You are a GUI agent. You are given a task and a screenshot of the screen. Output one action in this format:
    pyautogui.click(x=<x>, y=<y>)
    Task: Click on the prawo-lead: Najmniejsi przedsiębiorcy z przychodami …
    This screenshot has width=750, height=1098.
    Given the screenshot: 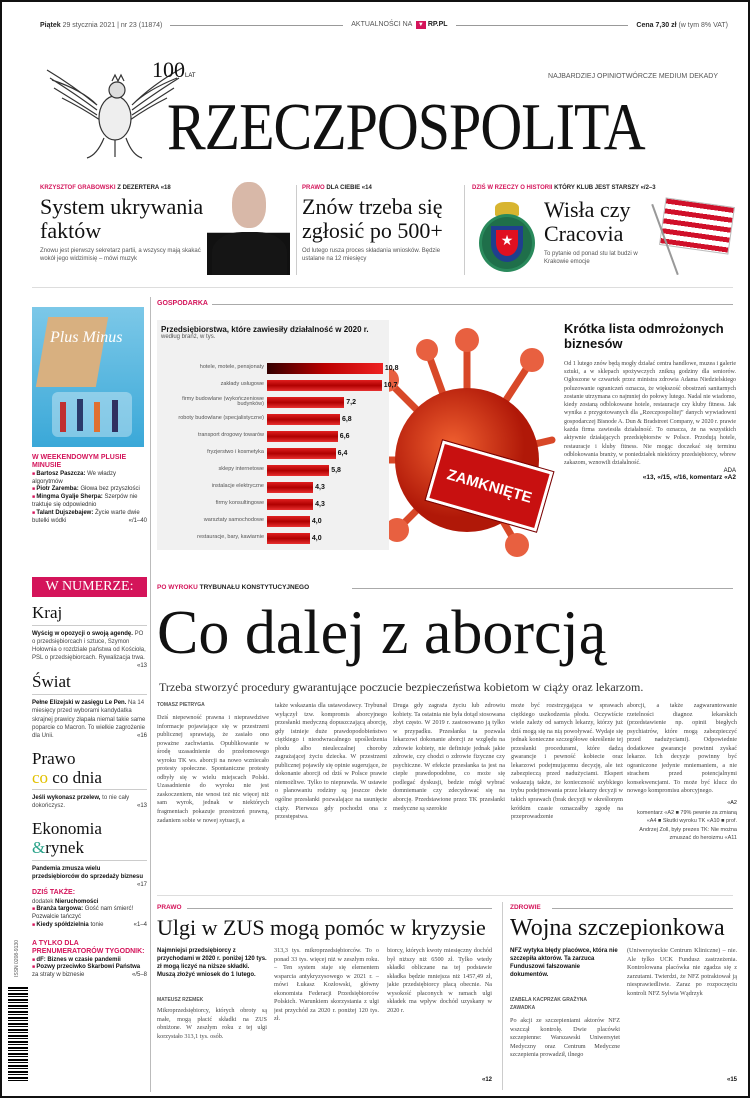 What is the action you would take?
    pyautogui.click(x=212, y=963)
    